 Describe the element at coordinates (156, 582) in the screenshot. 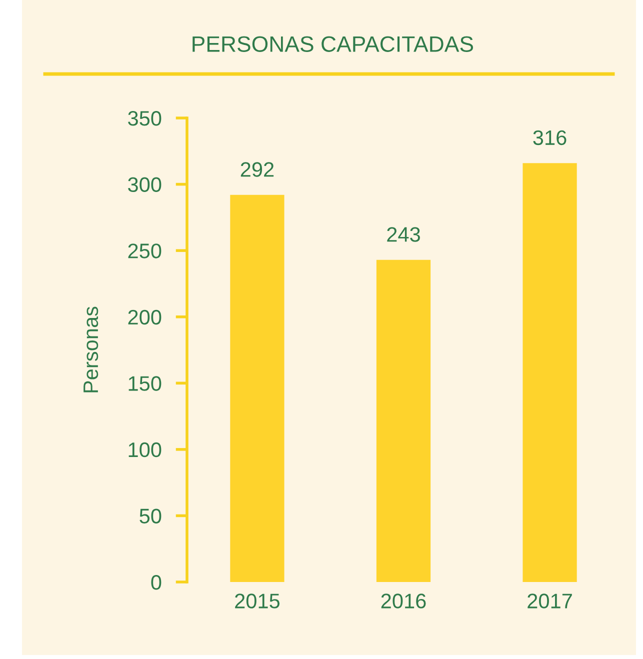

I see `y-tick-label: 0` at that location.